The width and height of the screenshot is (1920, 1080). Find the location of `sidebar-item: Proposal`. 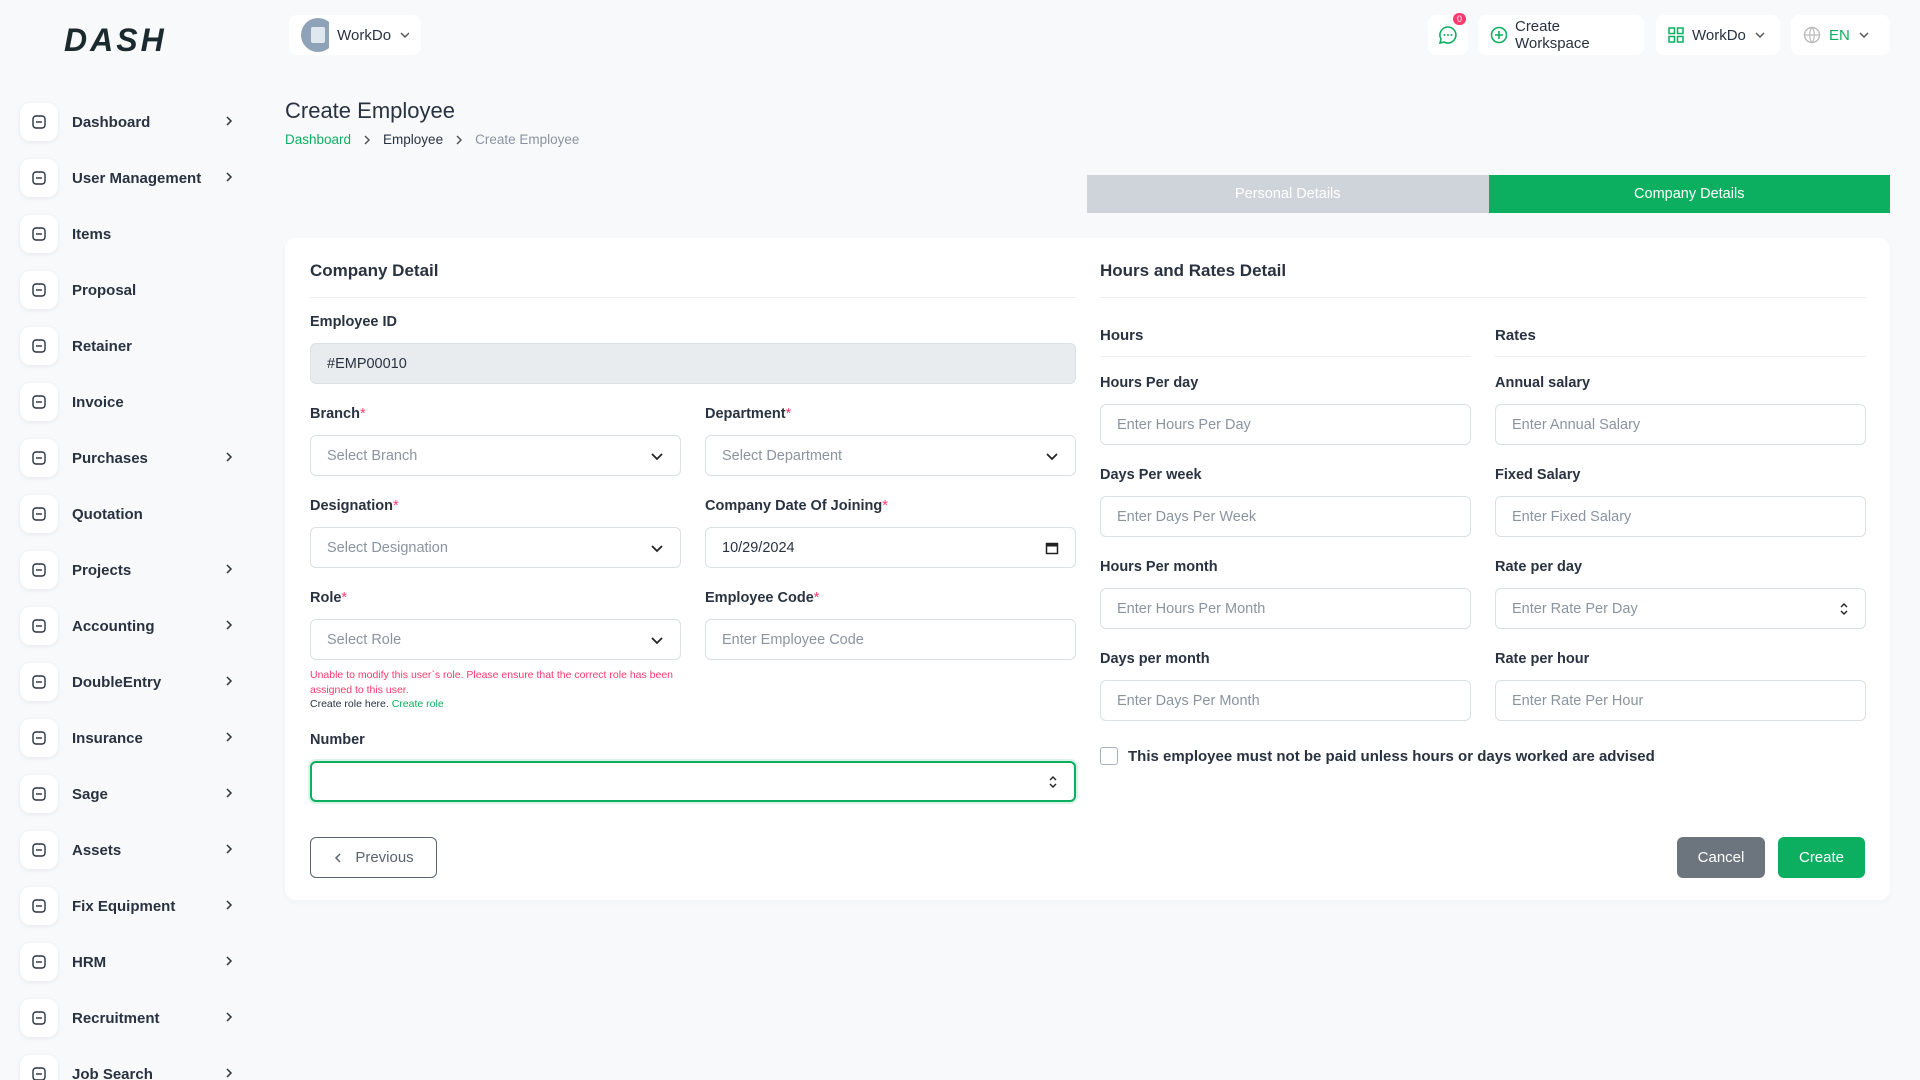

sidebar-item: Proposal is located at coordinates (127, 290).